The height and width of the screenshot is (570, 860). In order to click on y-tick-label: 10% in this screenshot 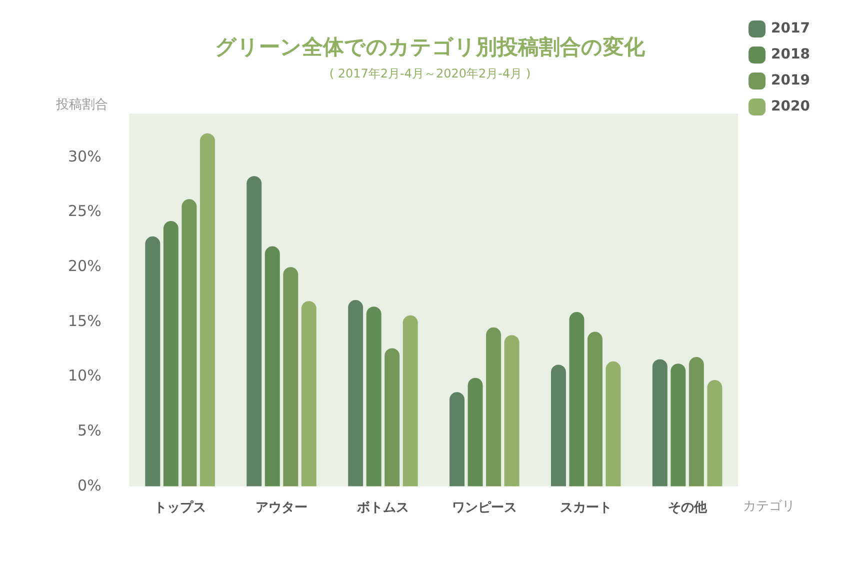, I will do `click(85, 375)`.